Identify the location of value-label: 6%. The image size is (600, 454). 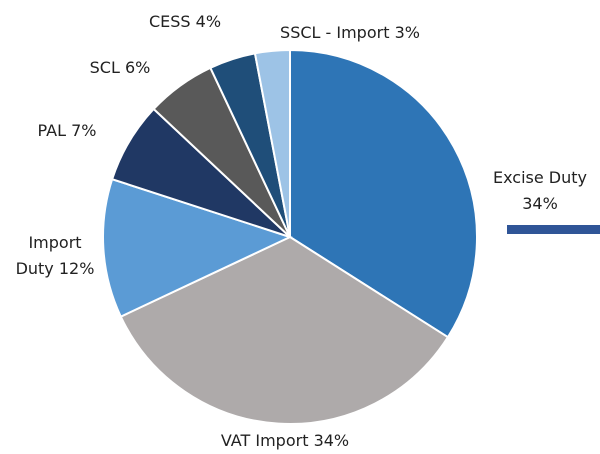
(137, 67).